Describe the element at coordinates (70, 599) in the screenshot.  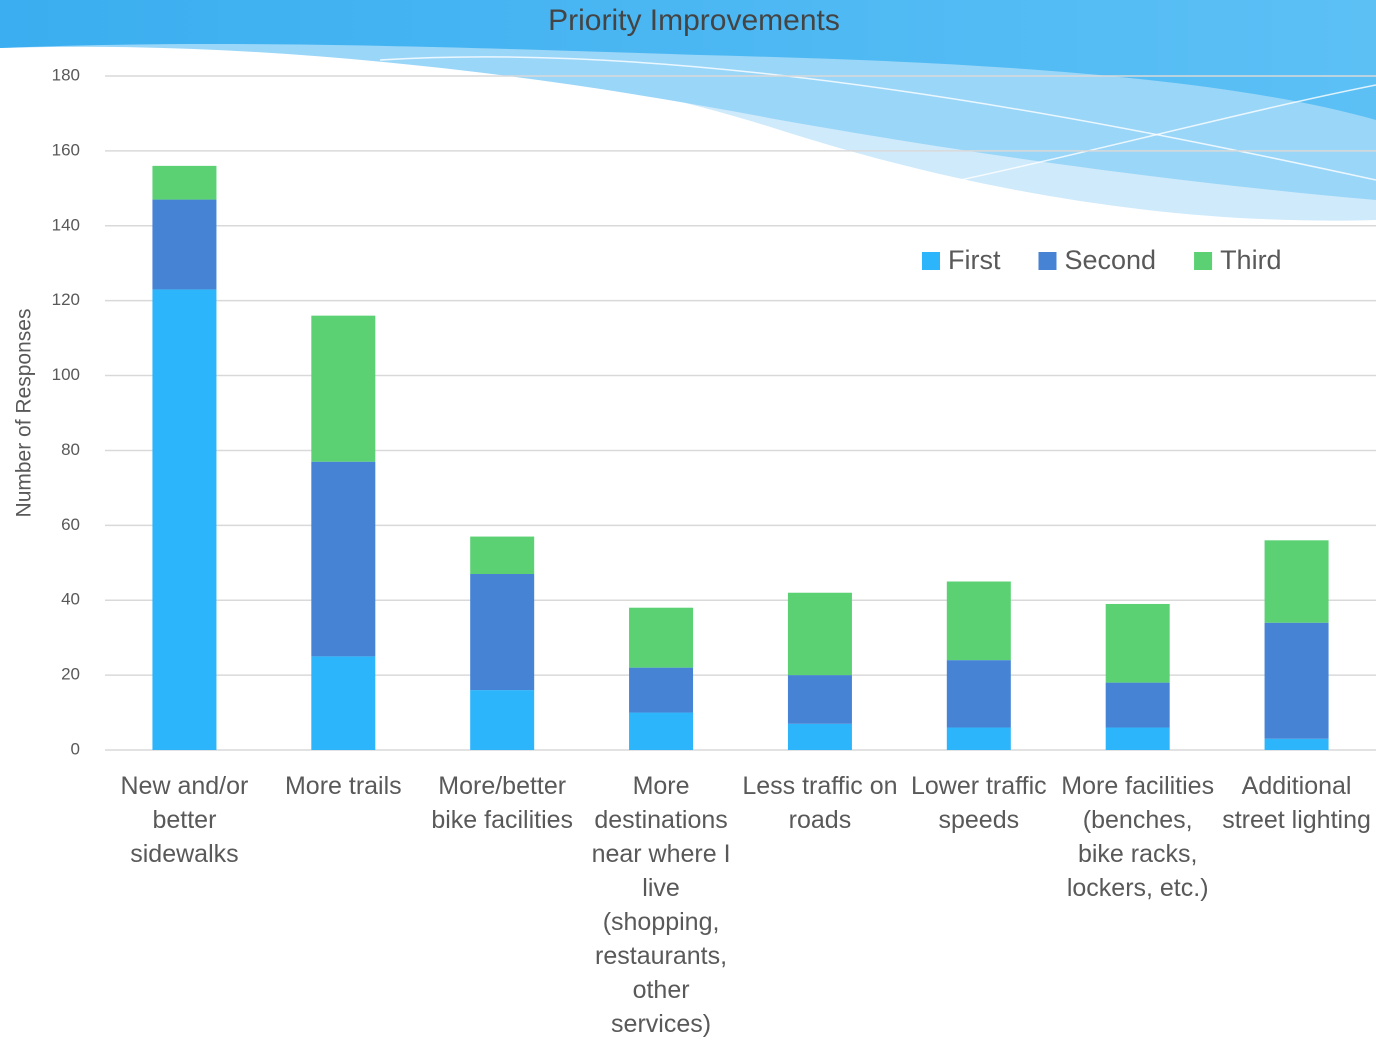
I see `y-tick-label: 40` at that location.